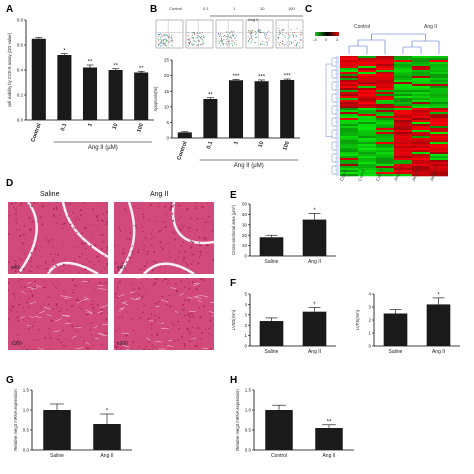  Describe the element at coordinates (10, 380) in the screenshot. I see `panel-letter-g: G` at that location.